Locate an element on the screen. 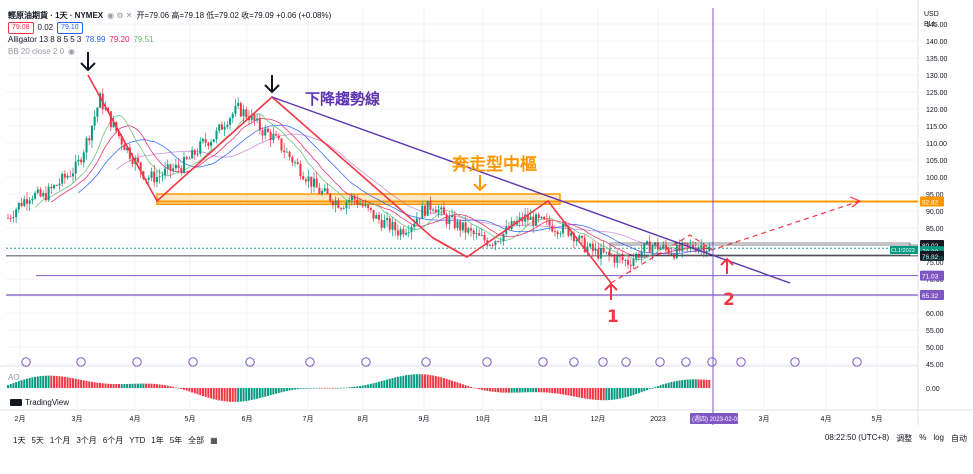 Image resolution: width=973 pixels, height=474 pixels. x-tick-label: 4月 is located at coordinates (135, 419).